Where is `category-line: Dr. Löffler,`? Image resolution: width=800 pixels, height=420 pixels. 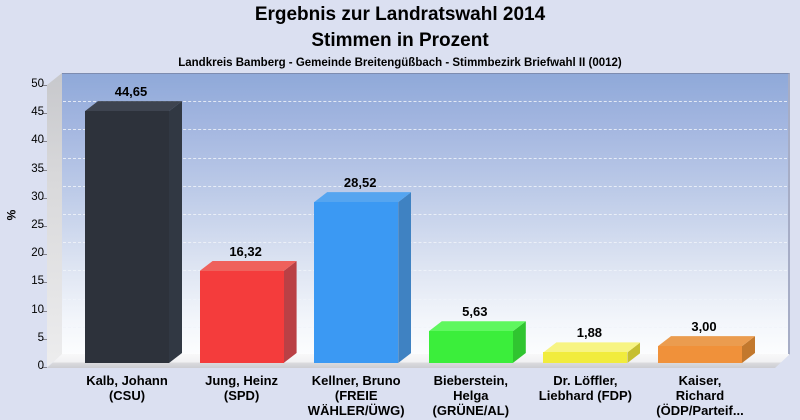
category-line: Dr. Löffler, is located at coordinates (585, 380).